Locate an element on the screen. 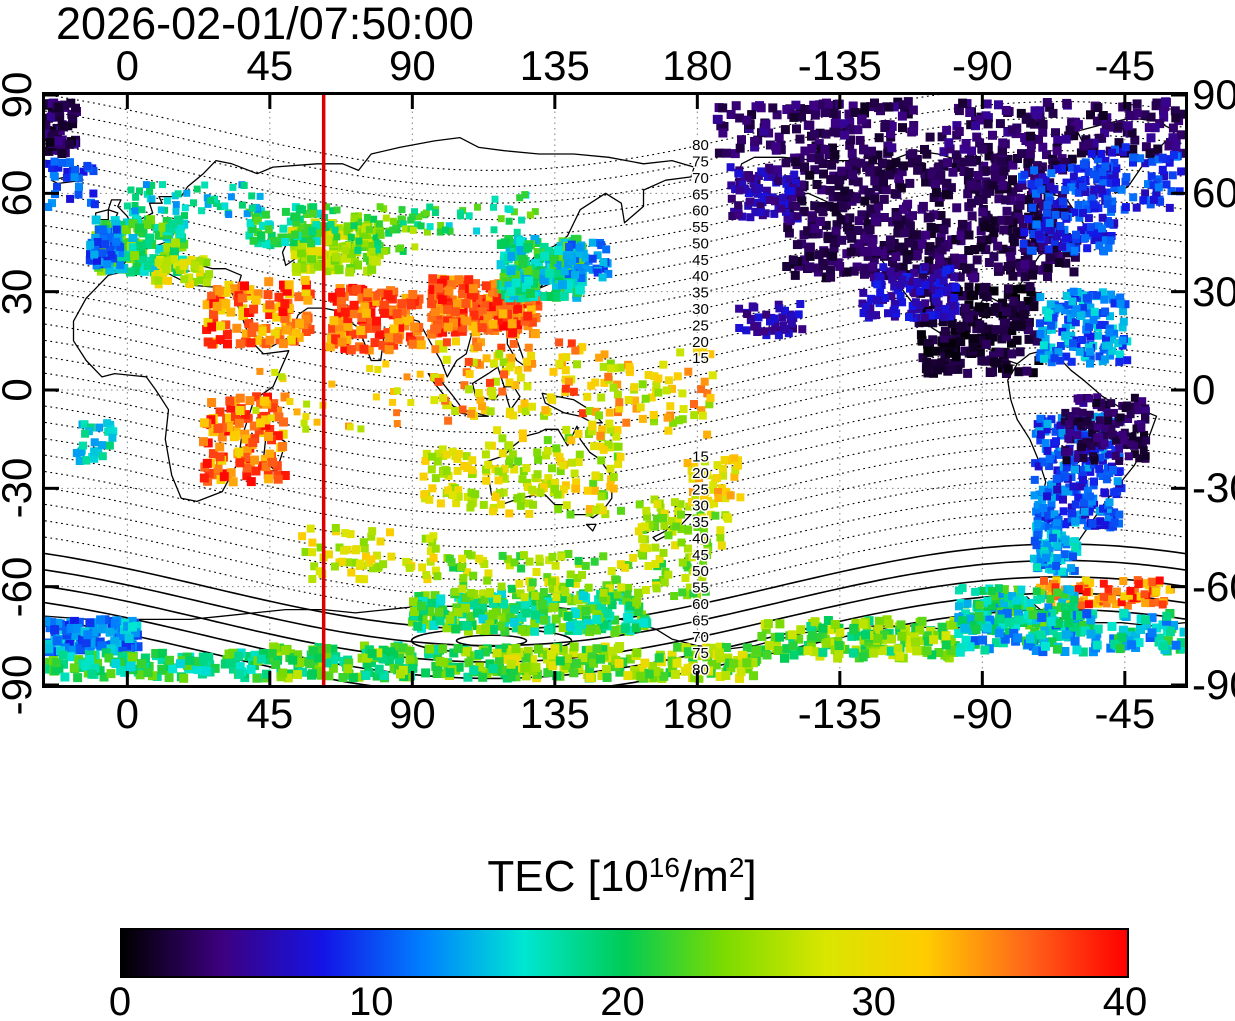  y-axis-label-right: 90 is located at coordinates (1213, 94).